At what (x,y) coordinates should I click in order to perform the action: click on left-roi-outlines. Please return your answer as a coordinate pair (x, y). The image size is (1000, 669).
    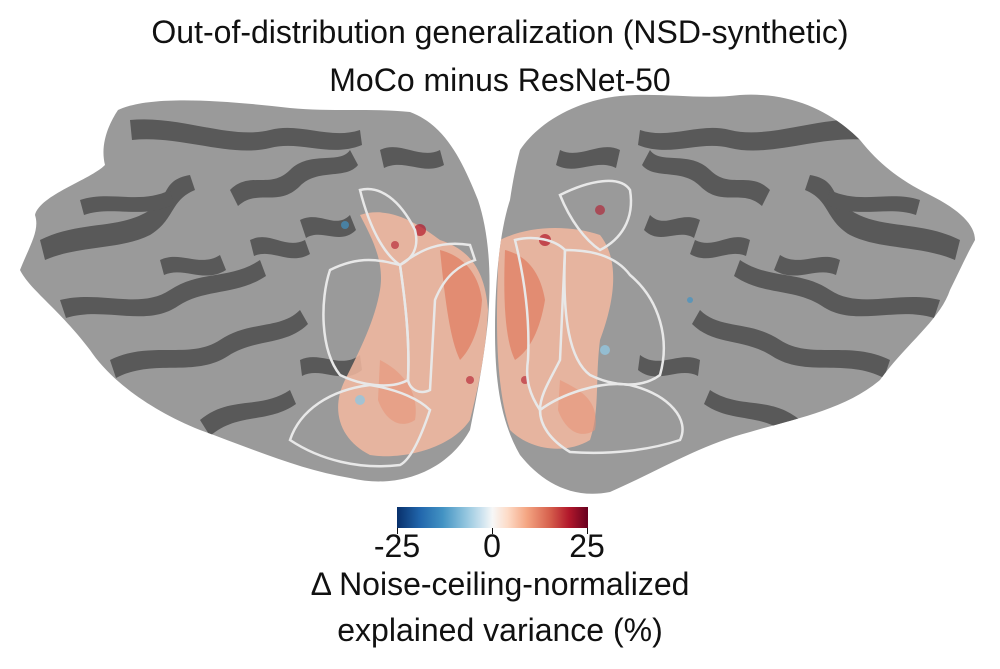
    Looking at the image, I should click on (382, 327).